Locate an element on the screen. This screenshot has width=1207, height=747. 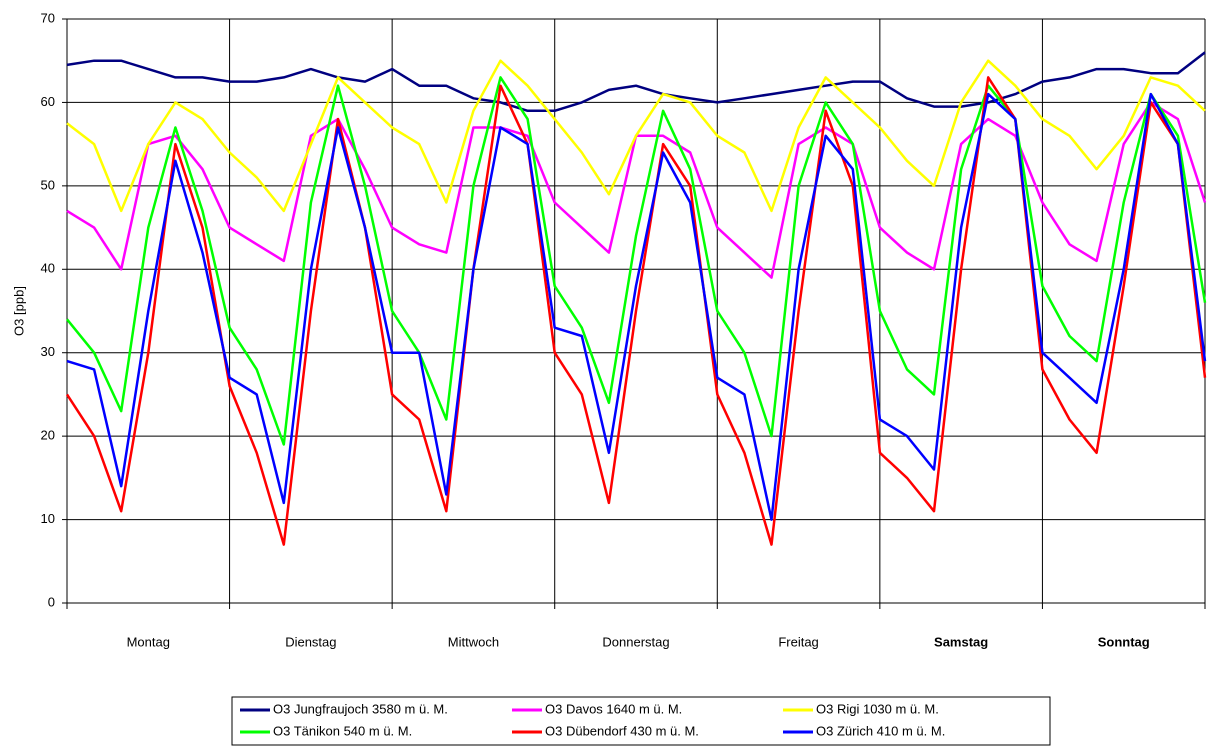
legend-label: O3 Tänikon 540 m ü. M. is located at coordinates (342, 730).